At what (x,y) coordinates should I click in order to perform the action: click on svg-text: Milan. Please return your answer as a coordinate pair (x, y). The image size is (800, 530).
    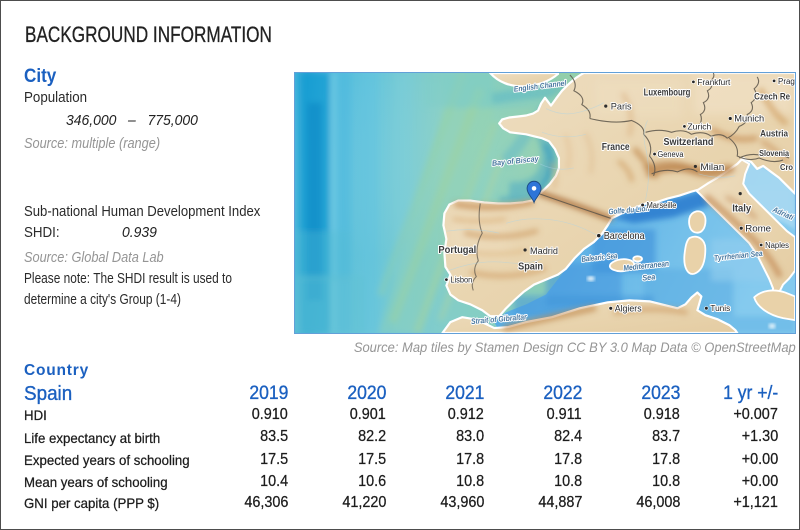
    Looking at the image, I should click on (712, 167).